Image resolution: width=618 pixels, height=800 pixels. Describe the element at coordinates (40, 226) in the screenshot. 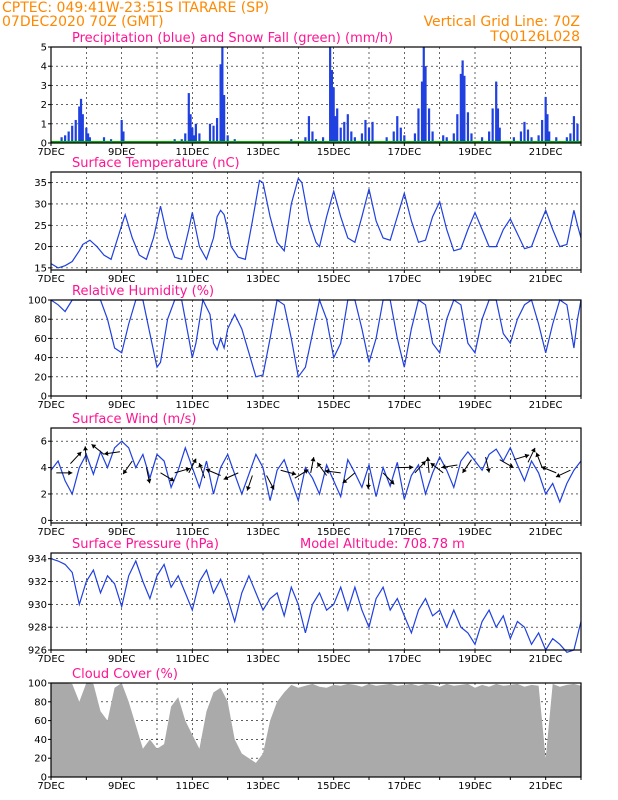

I see `y-tick-label: 25` at that location.